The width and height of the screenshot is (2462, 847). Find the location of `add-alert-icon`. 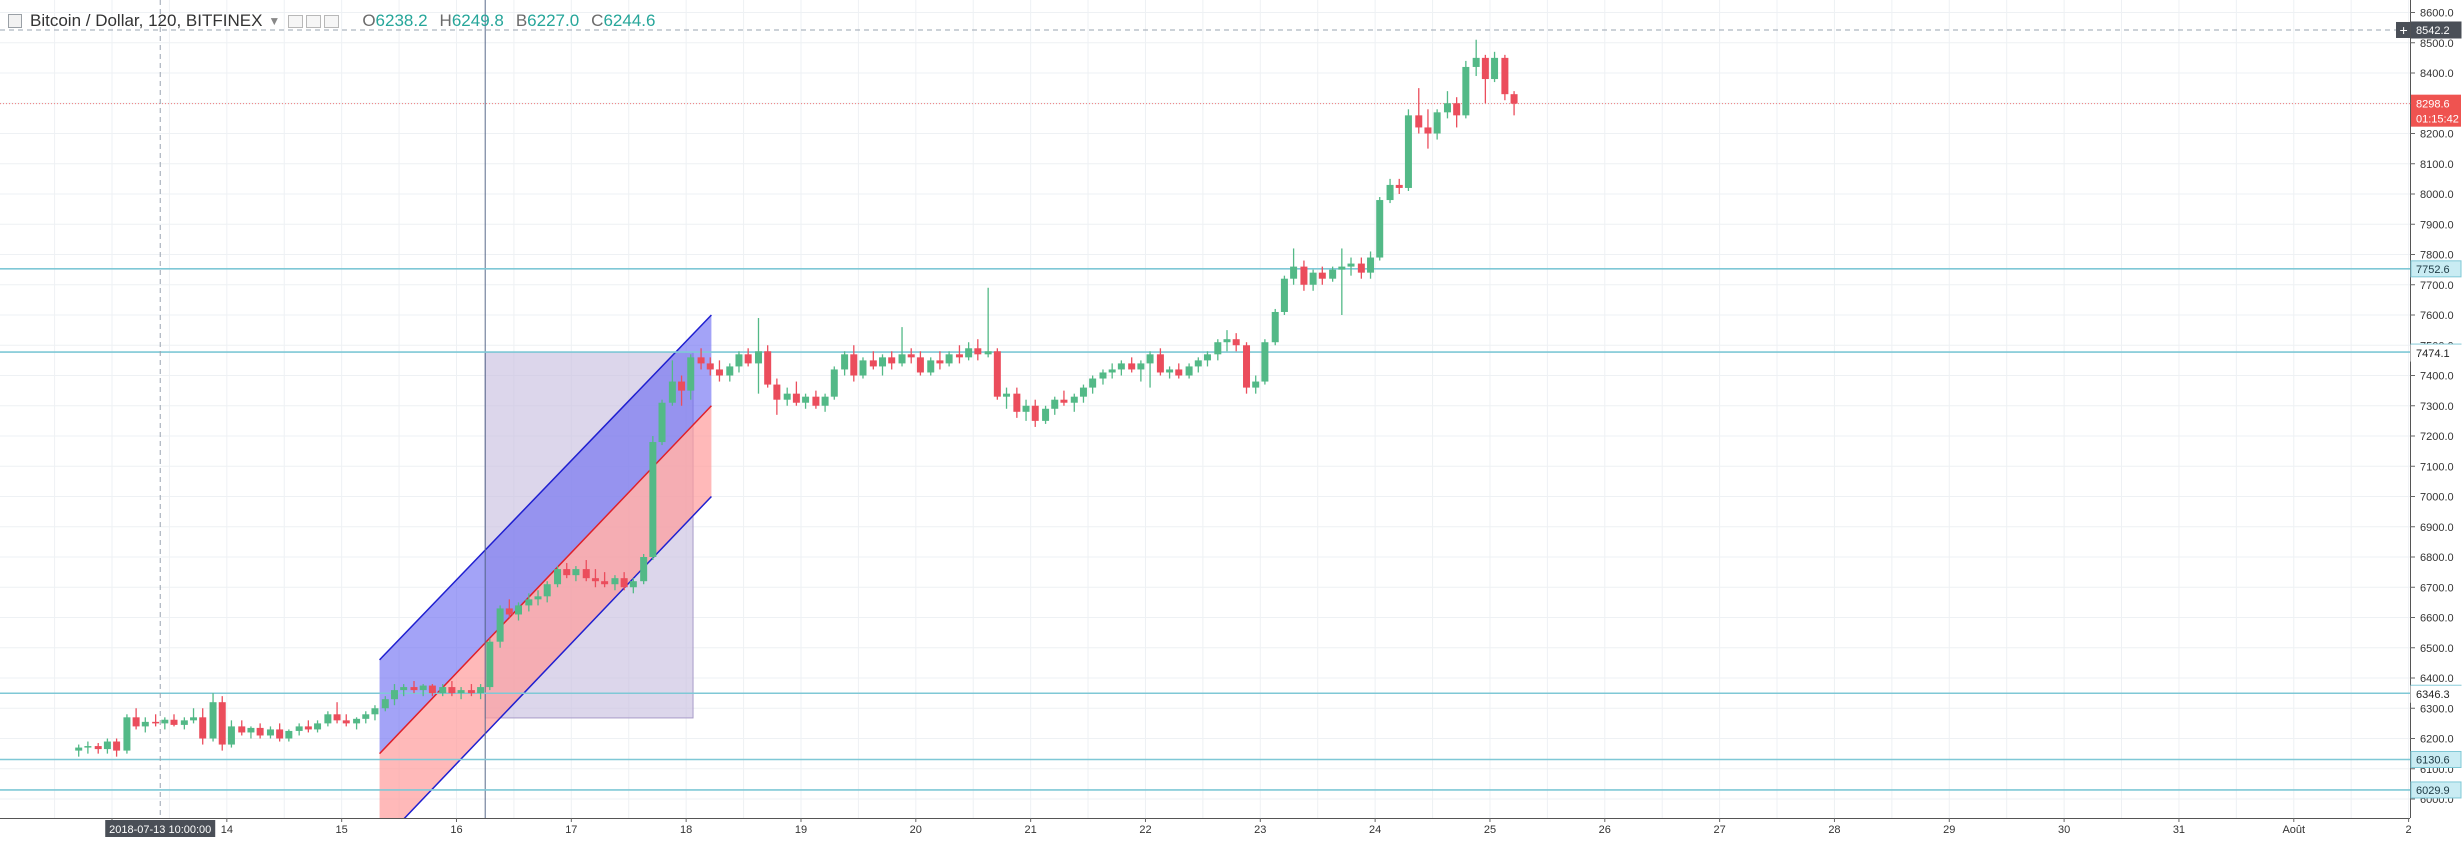

add-alert-icon is located at coordinates (2403, 29).